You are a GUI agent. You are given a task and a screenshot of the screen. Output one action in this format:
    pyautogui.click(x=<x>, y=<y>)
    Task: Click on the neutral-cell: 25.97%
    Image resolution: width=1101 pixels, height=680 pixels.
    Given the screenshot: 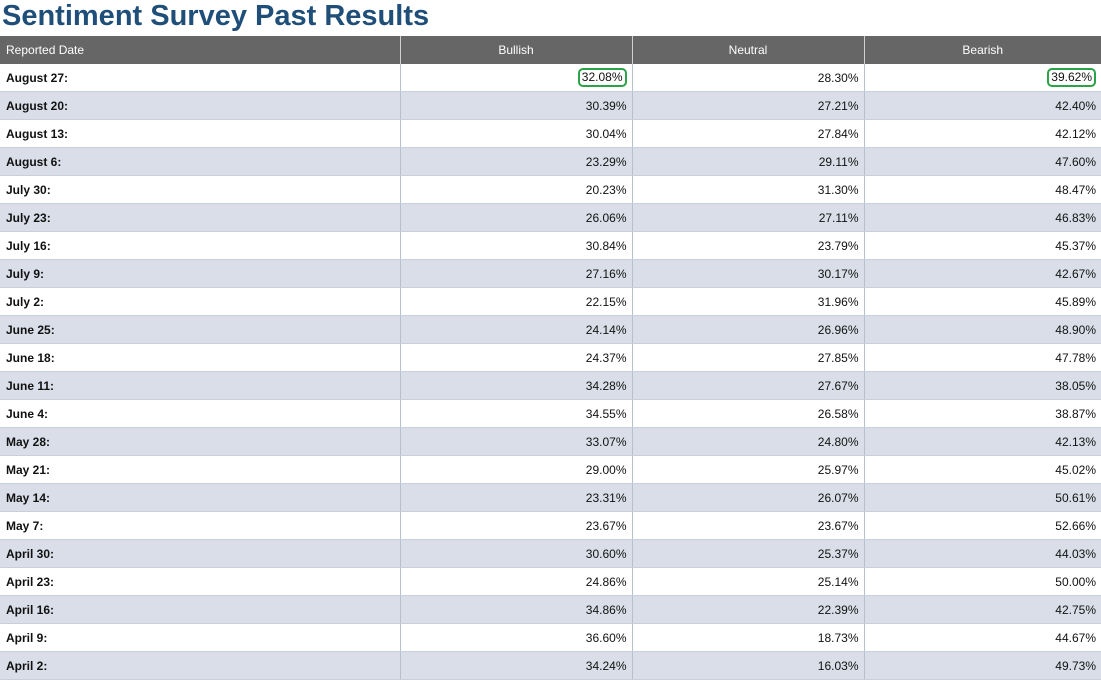 What is the action you would take?
    pyautogui.click(x=747, y=469)
    